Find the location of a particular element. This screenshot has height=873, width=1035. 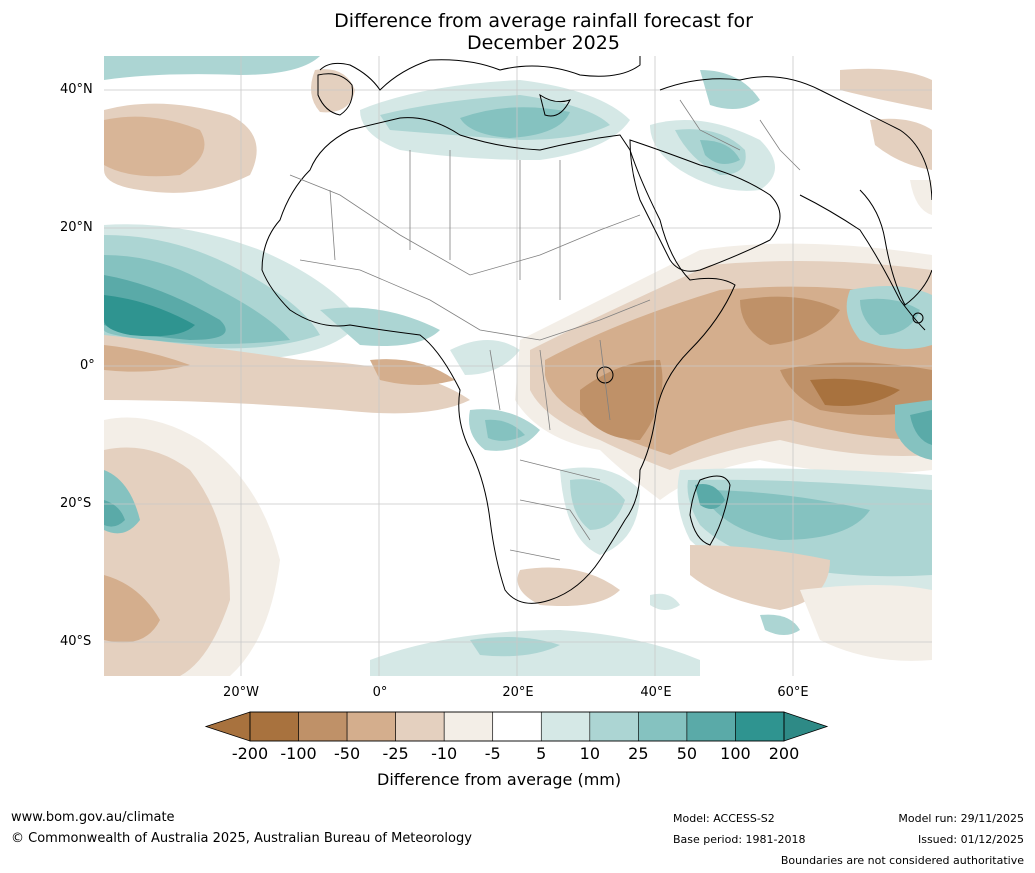

lat-label-20n: 20°N is located at coordinates (76, 227).